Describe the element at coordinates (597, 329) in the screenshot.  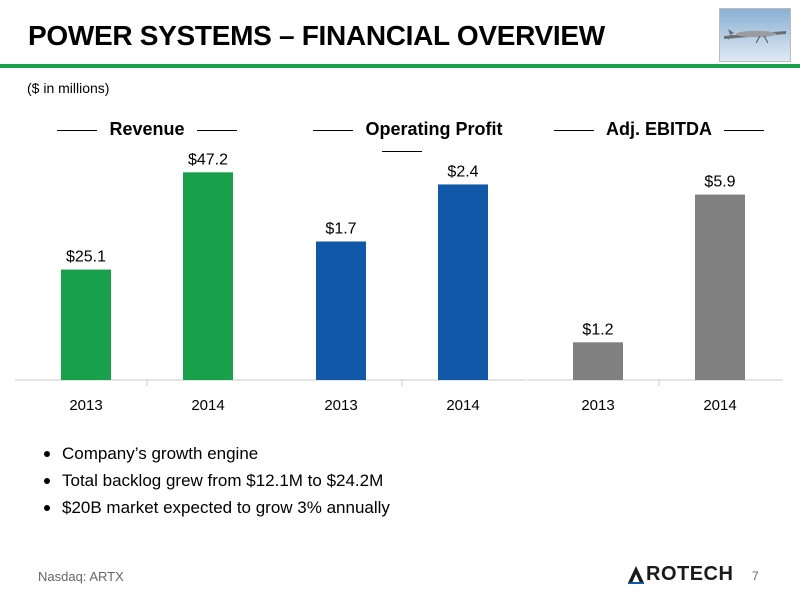
I see `data-label: $1.2` at that location.